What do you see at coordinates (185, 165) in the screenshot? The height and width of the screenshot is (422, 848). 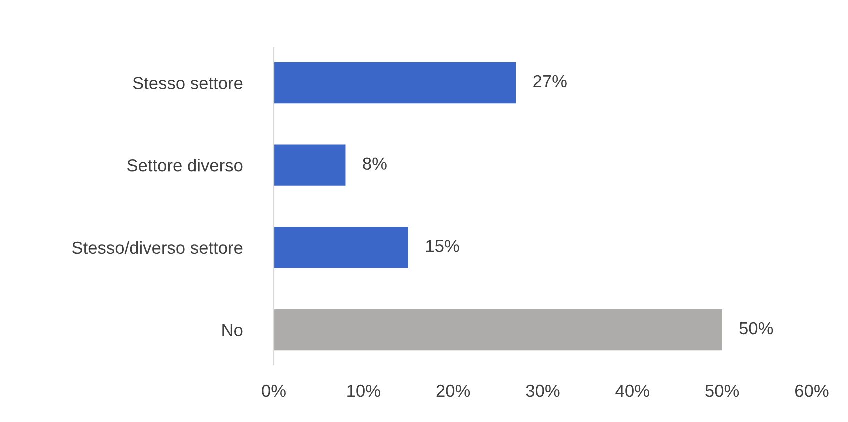 I see `y-tick-label: Settore diverso` at bounding box center [185, 165].